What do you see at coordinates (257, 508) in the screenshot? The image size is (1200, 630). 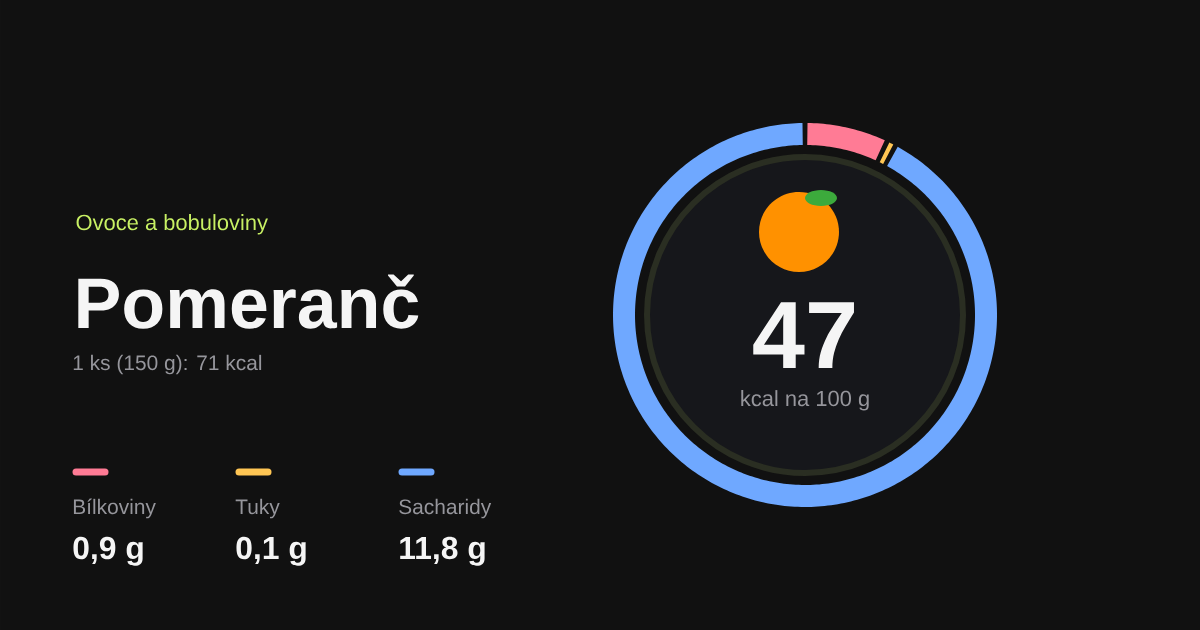 I see `legend-label: Tuky` at bounding box center [257, 508].